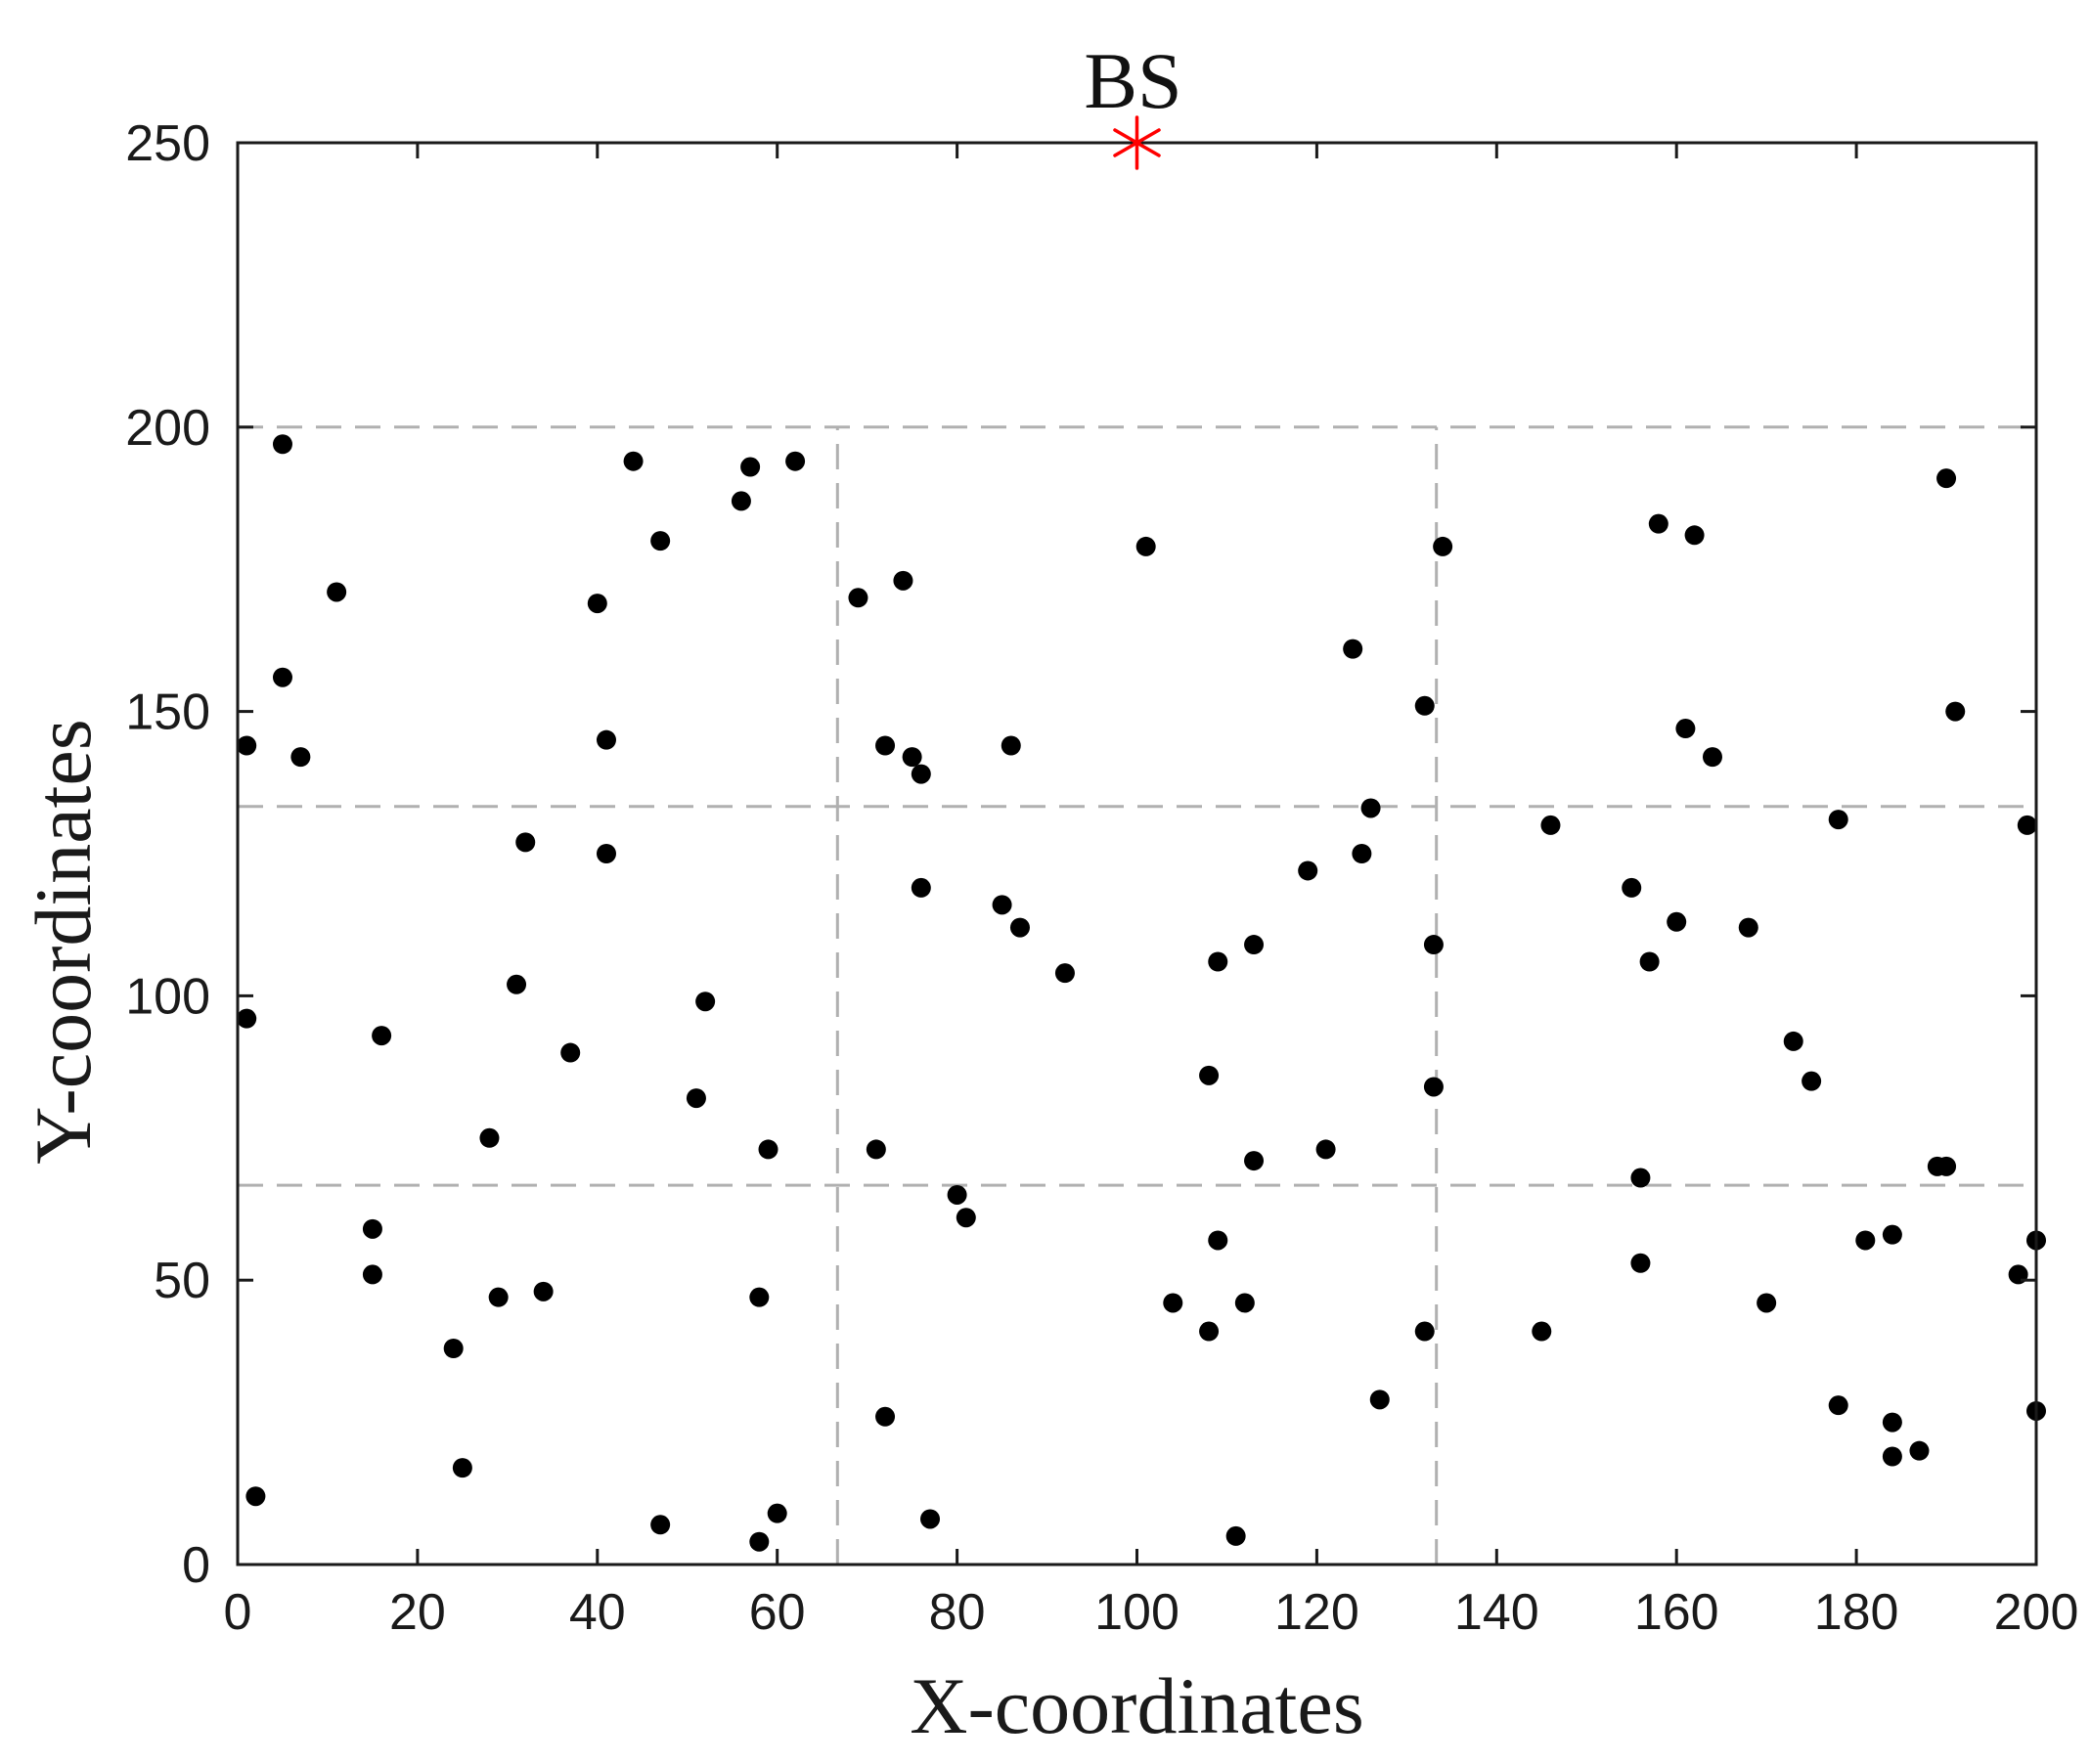  I want to click on x-tick-label: 100, so click(1136, 1612).